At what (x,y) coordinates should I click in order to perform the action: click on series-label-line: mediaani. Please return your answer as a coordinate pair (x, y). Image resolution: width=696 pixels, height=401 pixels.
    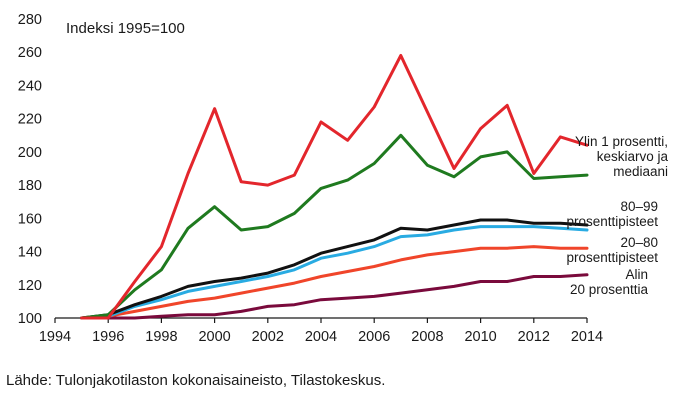
    Looking at the image, I should click on (640, 171).